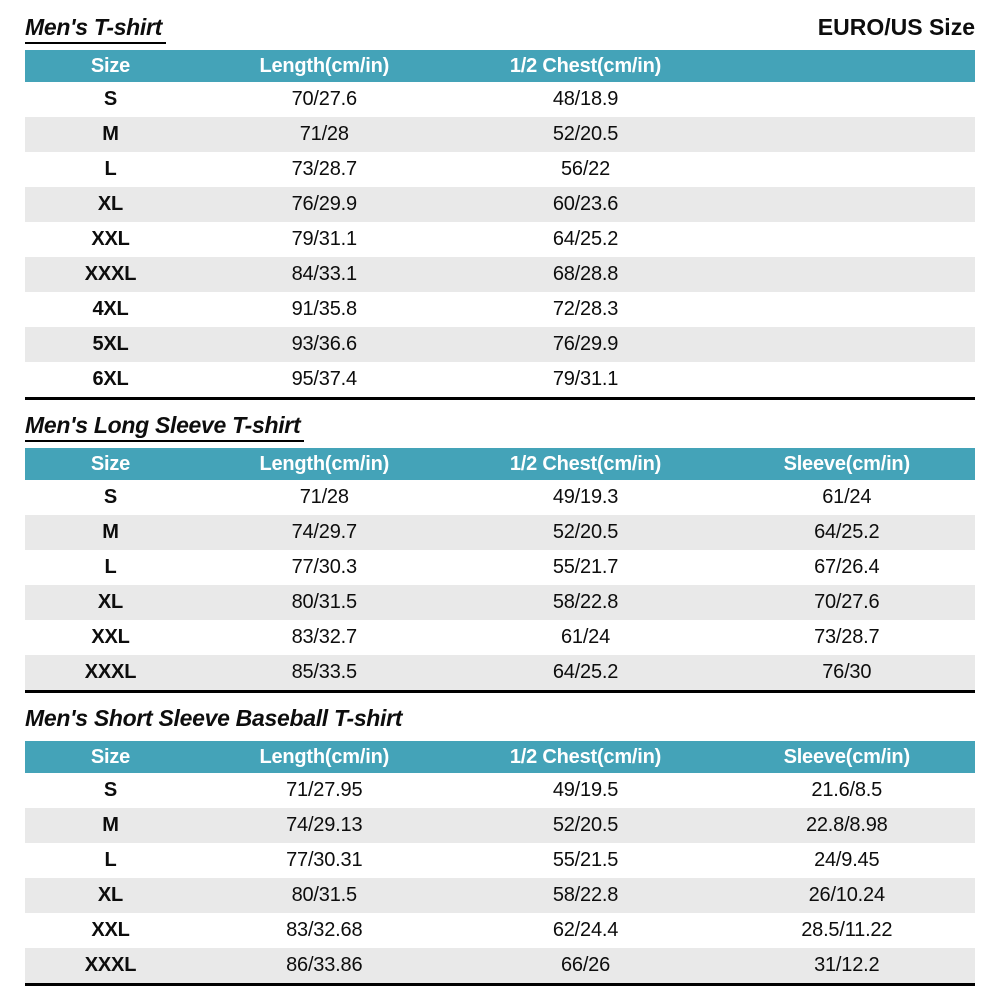 The width and height of the screenshot is (1000, 1000). I want to click on table-row: XL 80/31.5 58/22.8 26/10.24, so click(500, 895).